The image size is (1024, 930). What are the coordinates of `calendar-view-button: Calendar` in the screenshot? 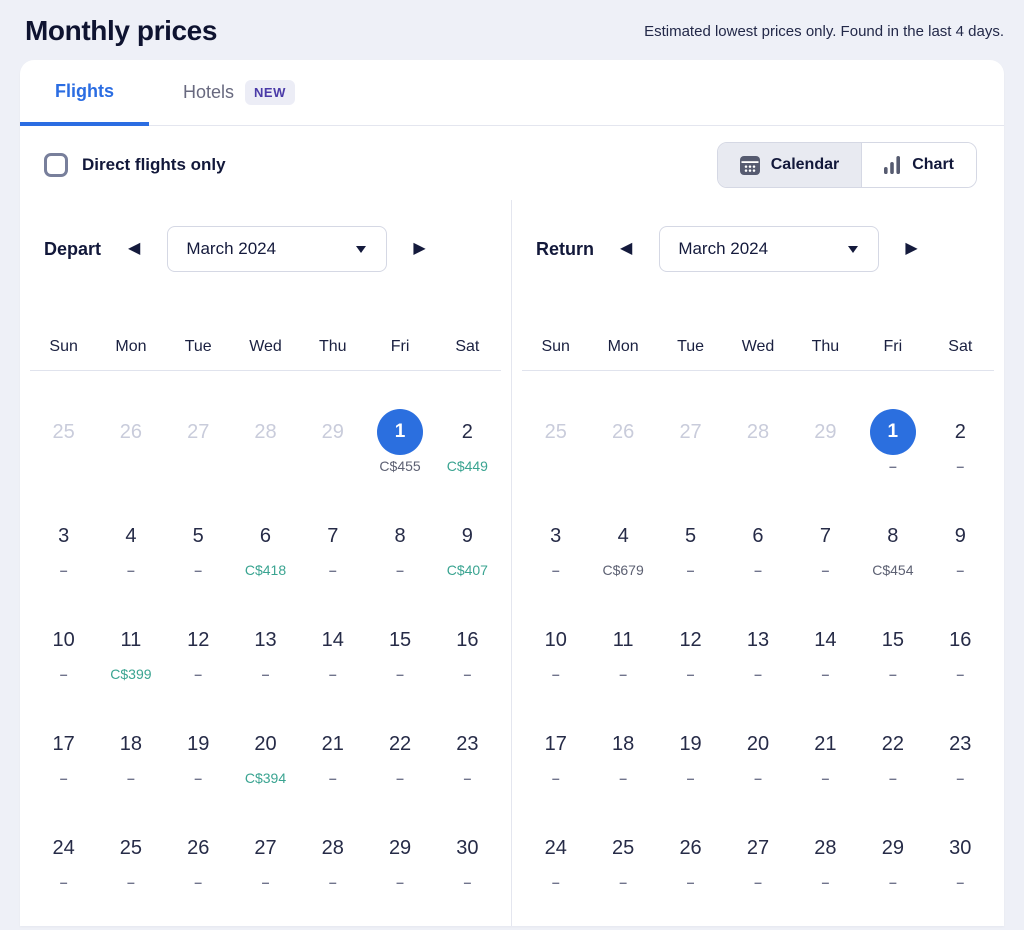 It's located at (789, 165).